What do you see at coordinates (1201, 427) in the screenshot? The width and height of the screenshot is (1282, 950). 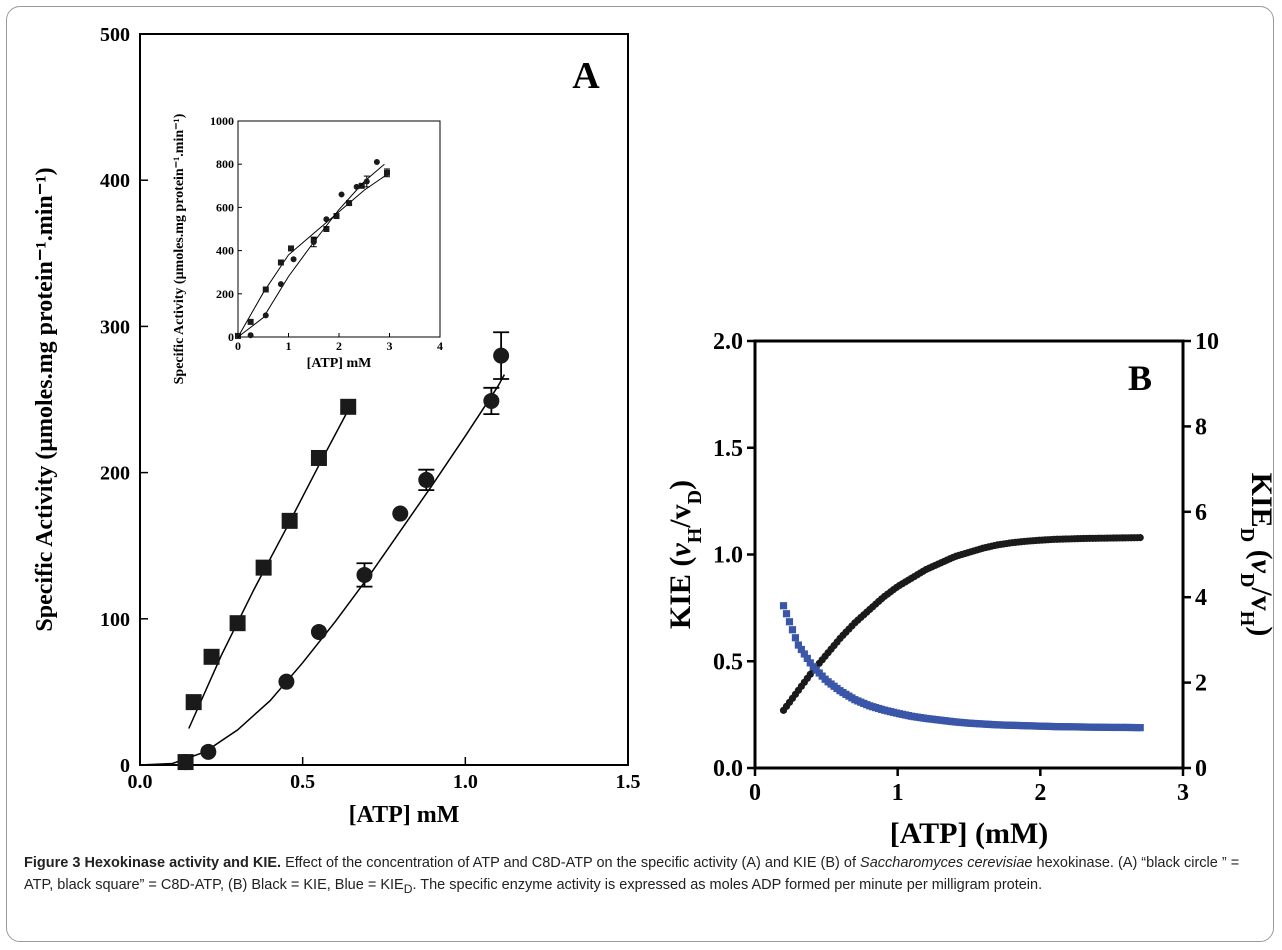 I see `panel-b-right-y-tick-label: 8` at bounding box center [1201, 427].